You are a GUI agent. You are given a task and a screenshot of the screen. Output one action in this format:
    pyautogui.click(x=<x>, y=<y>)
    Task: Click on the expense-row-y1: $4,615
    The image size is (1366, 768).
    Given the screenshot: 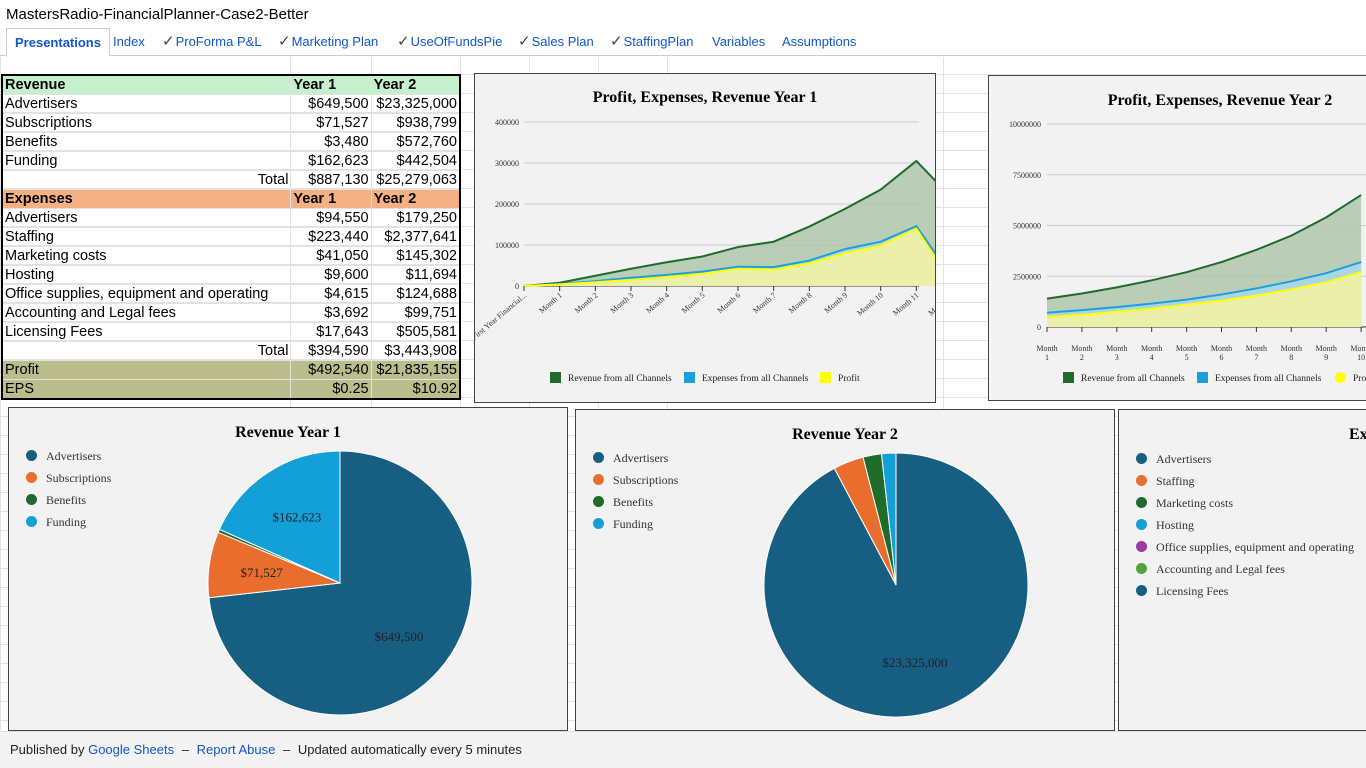 What is the action you would take?
    pyautogui.click(x=331, y=294)
    